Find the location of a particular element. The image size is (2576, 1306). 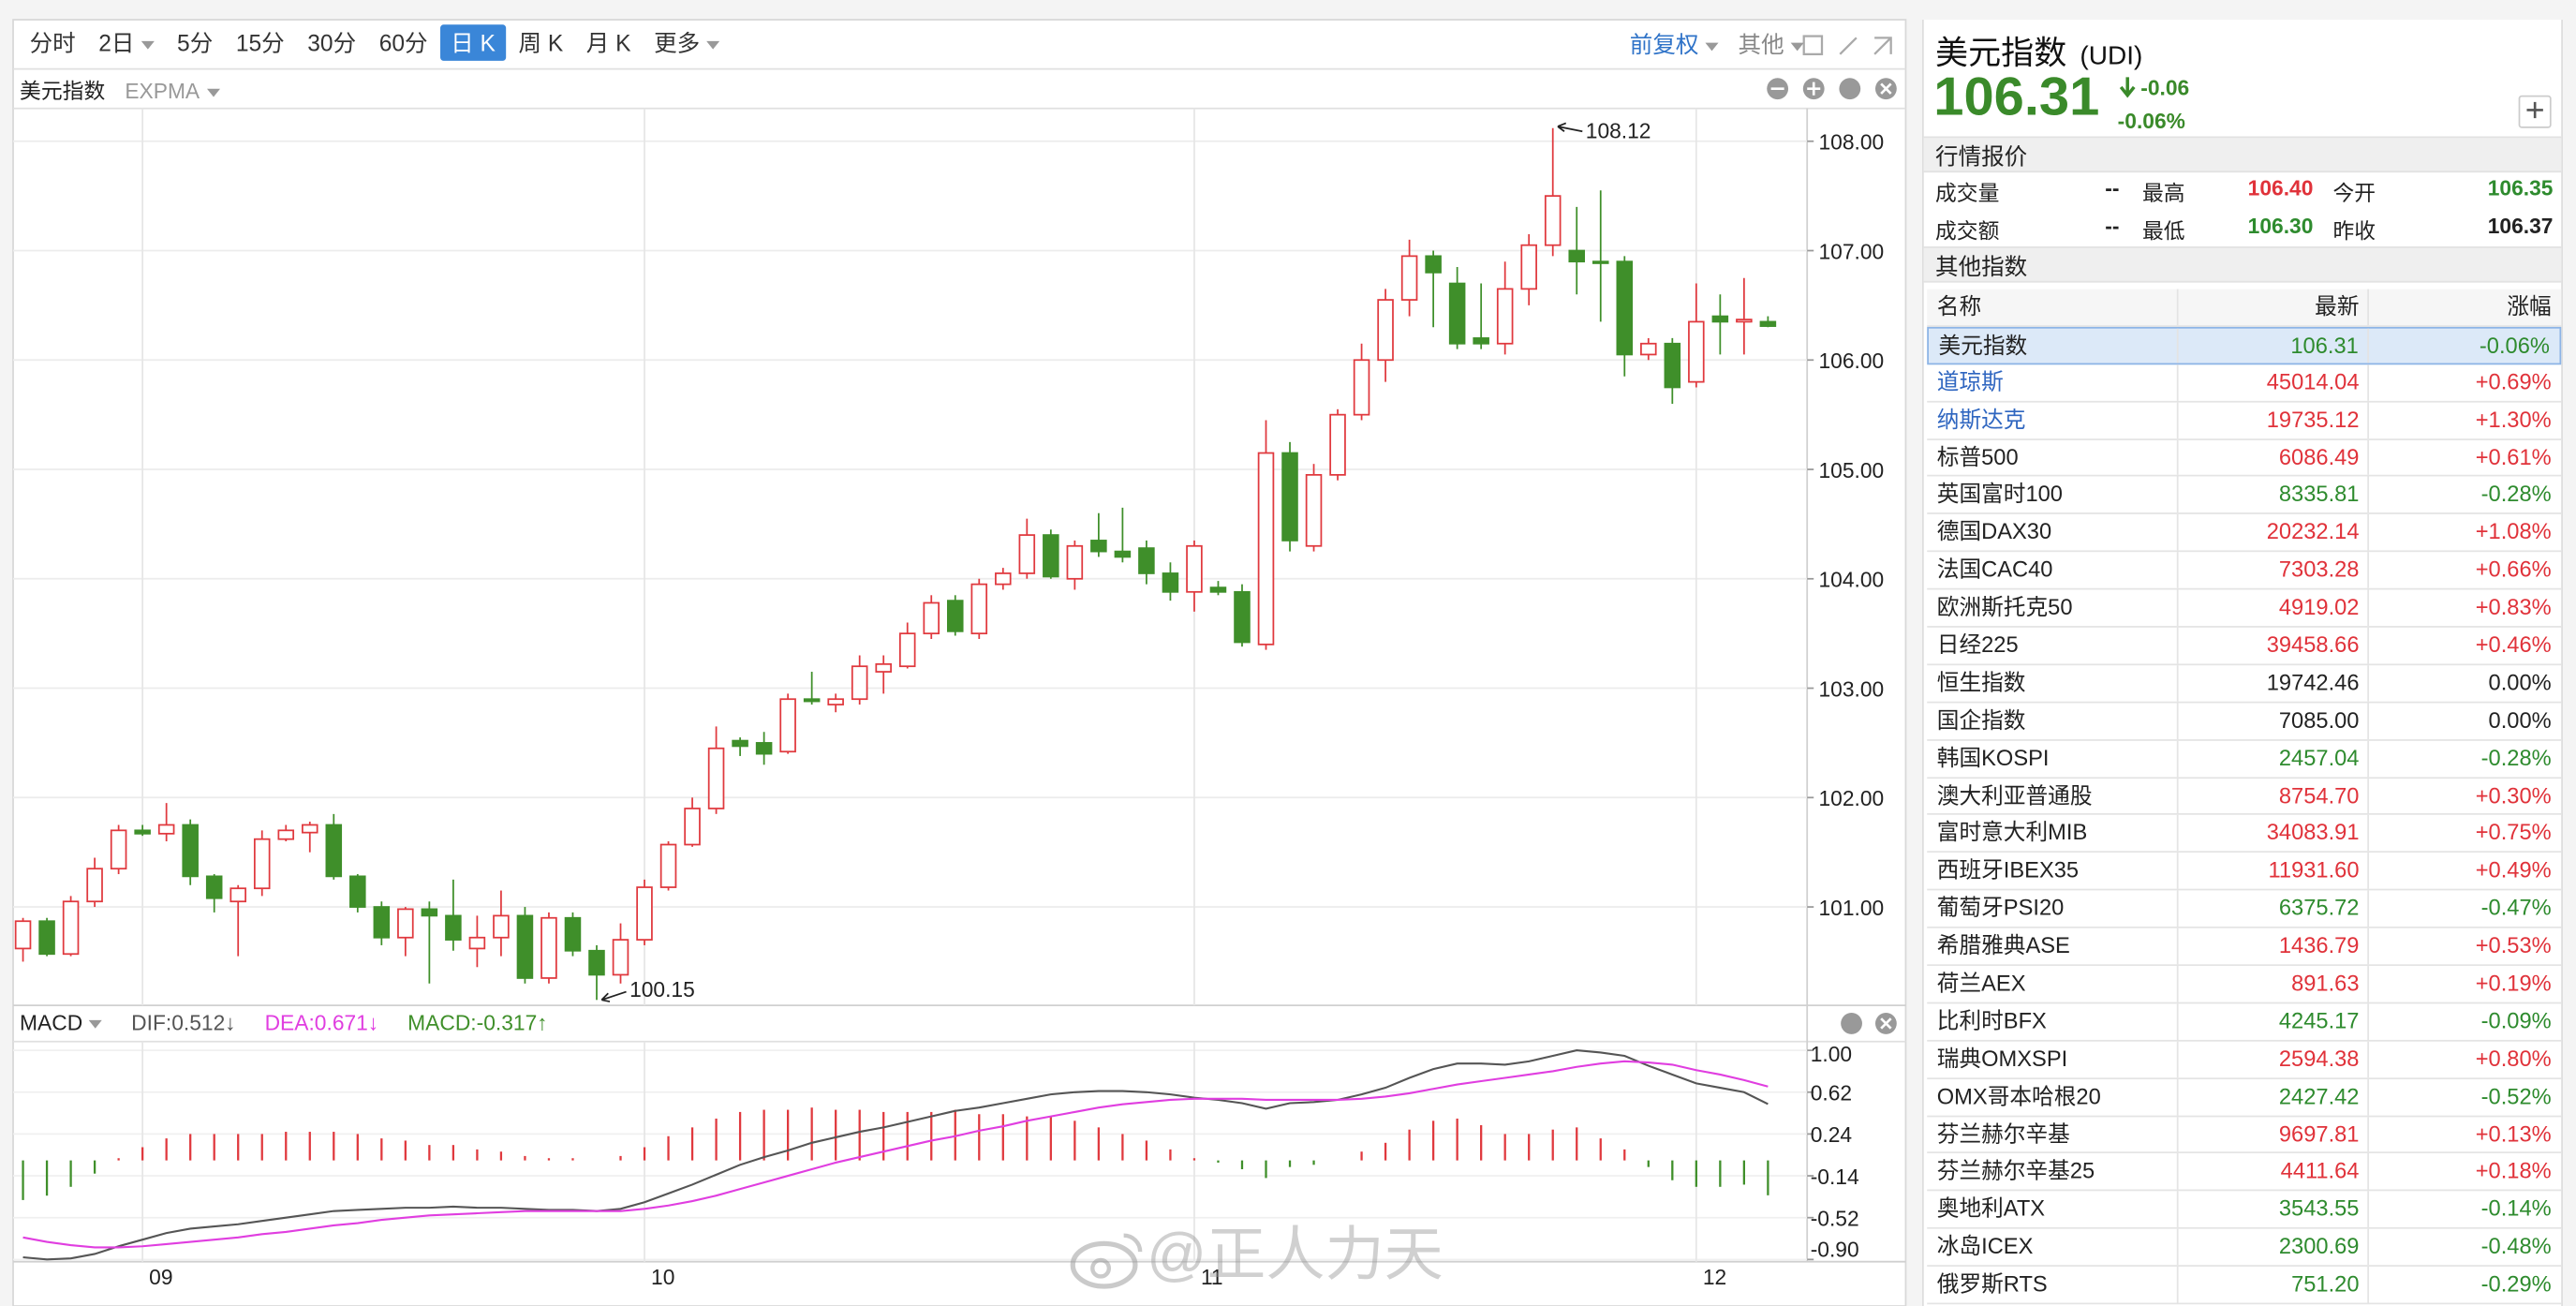

table-header: 名称 最新 涨幅 is located at coordinates (2244, 308).